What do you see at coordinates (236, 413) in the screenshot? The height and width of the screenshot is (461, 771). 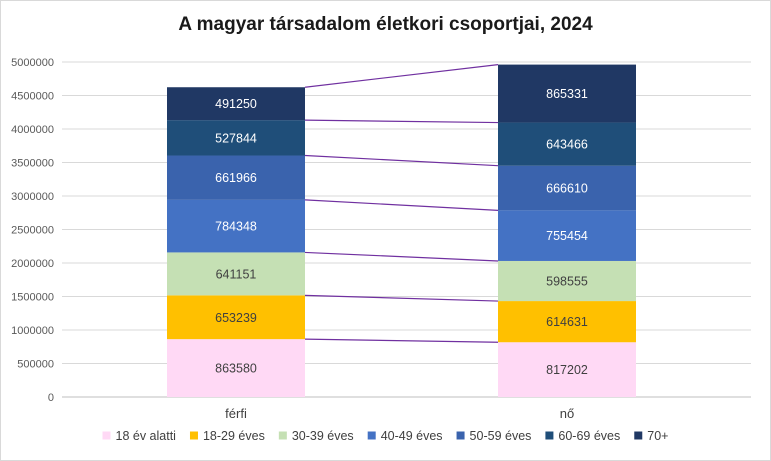 I see `x-category-label: férfi` at bounding box center [236, 413].